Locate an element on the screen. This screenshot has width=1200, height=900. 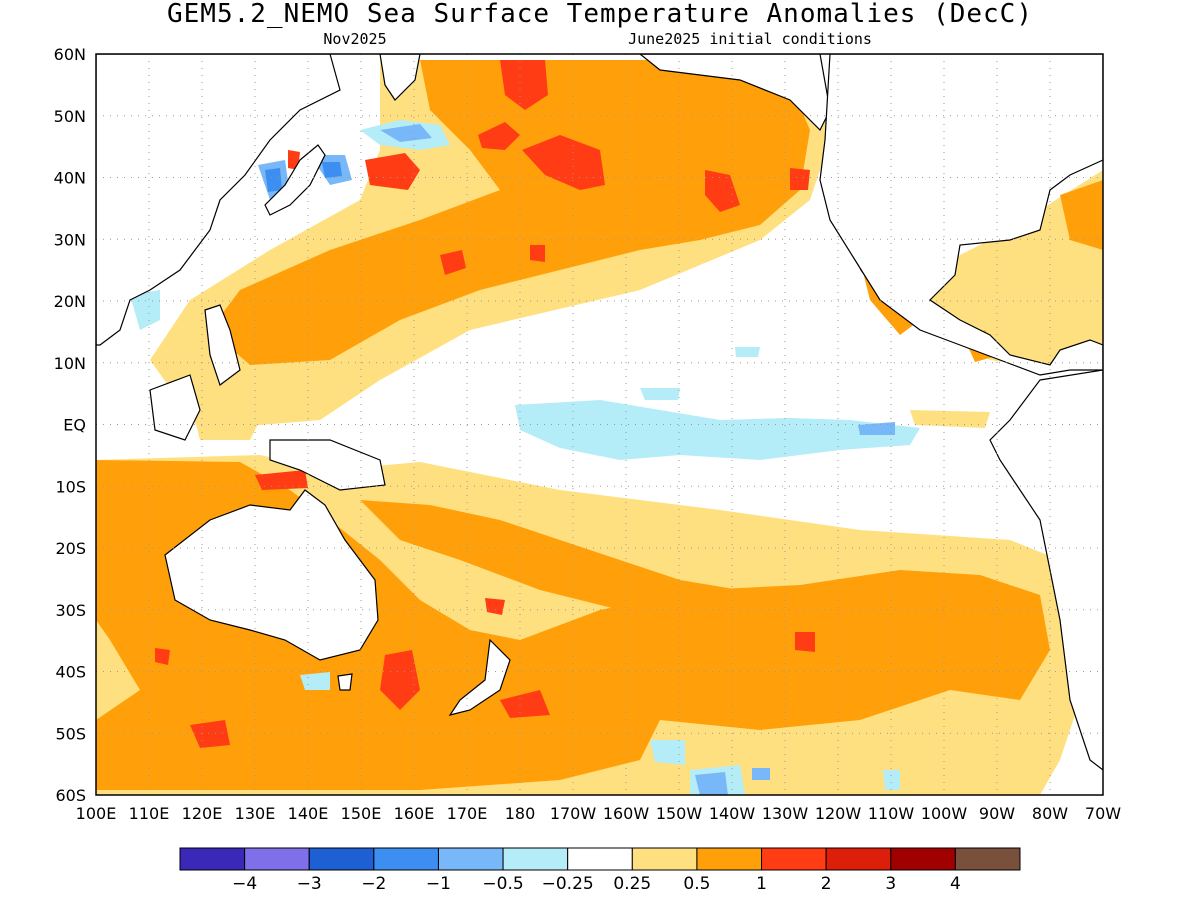
y-tick-label: 60N is located at coordinates (70, 54).